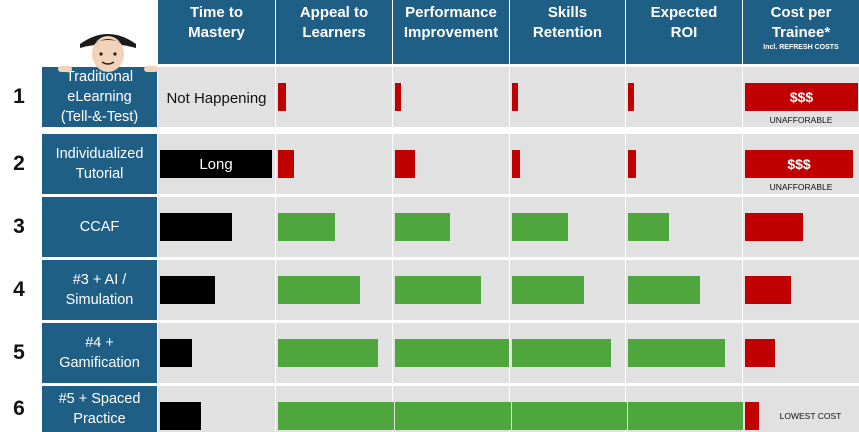 The height and width of the screenshot is (432, 859). Describe the element at coordinates (19, 352) in the screenshot. I see `row-number: 5` at that location.